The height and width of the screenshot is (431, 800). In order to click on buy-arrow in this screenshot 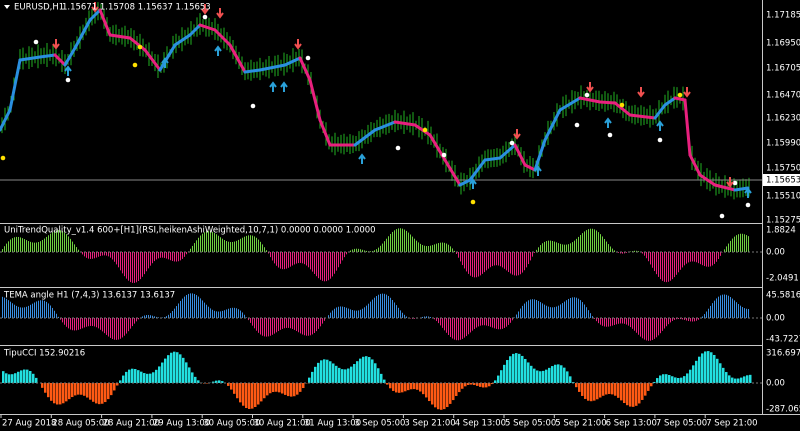, I will do `click(608, 122)`.